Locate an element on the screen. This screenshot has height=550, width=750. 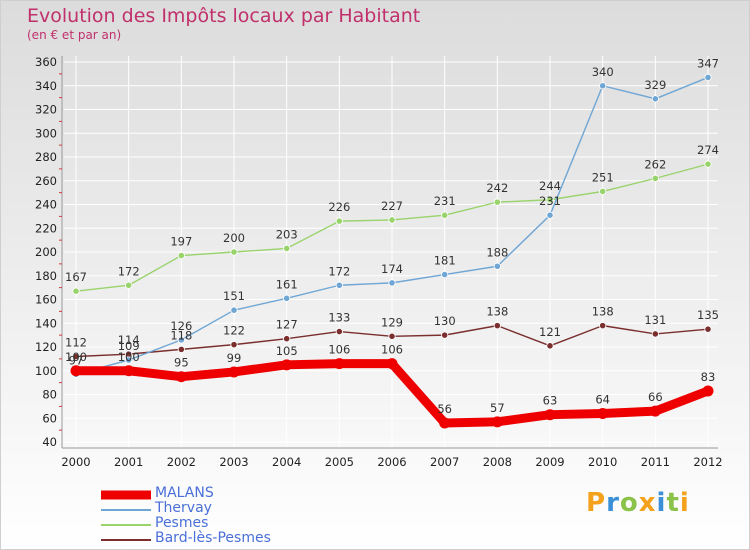
x-tick-label: 2006 is located at coordinates (391, 462).